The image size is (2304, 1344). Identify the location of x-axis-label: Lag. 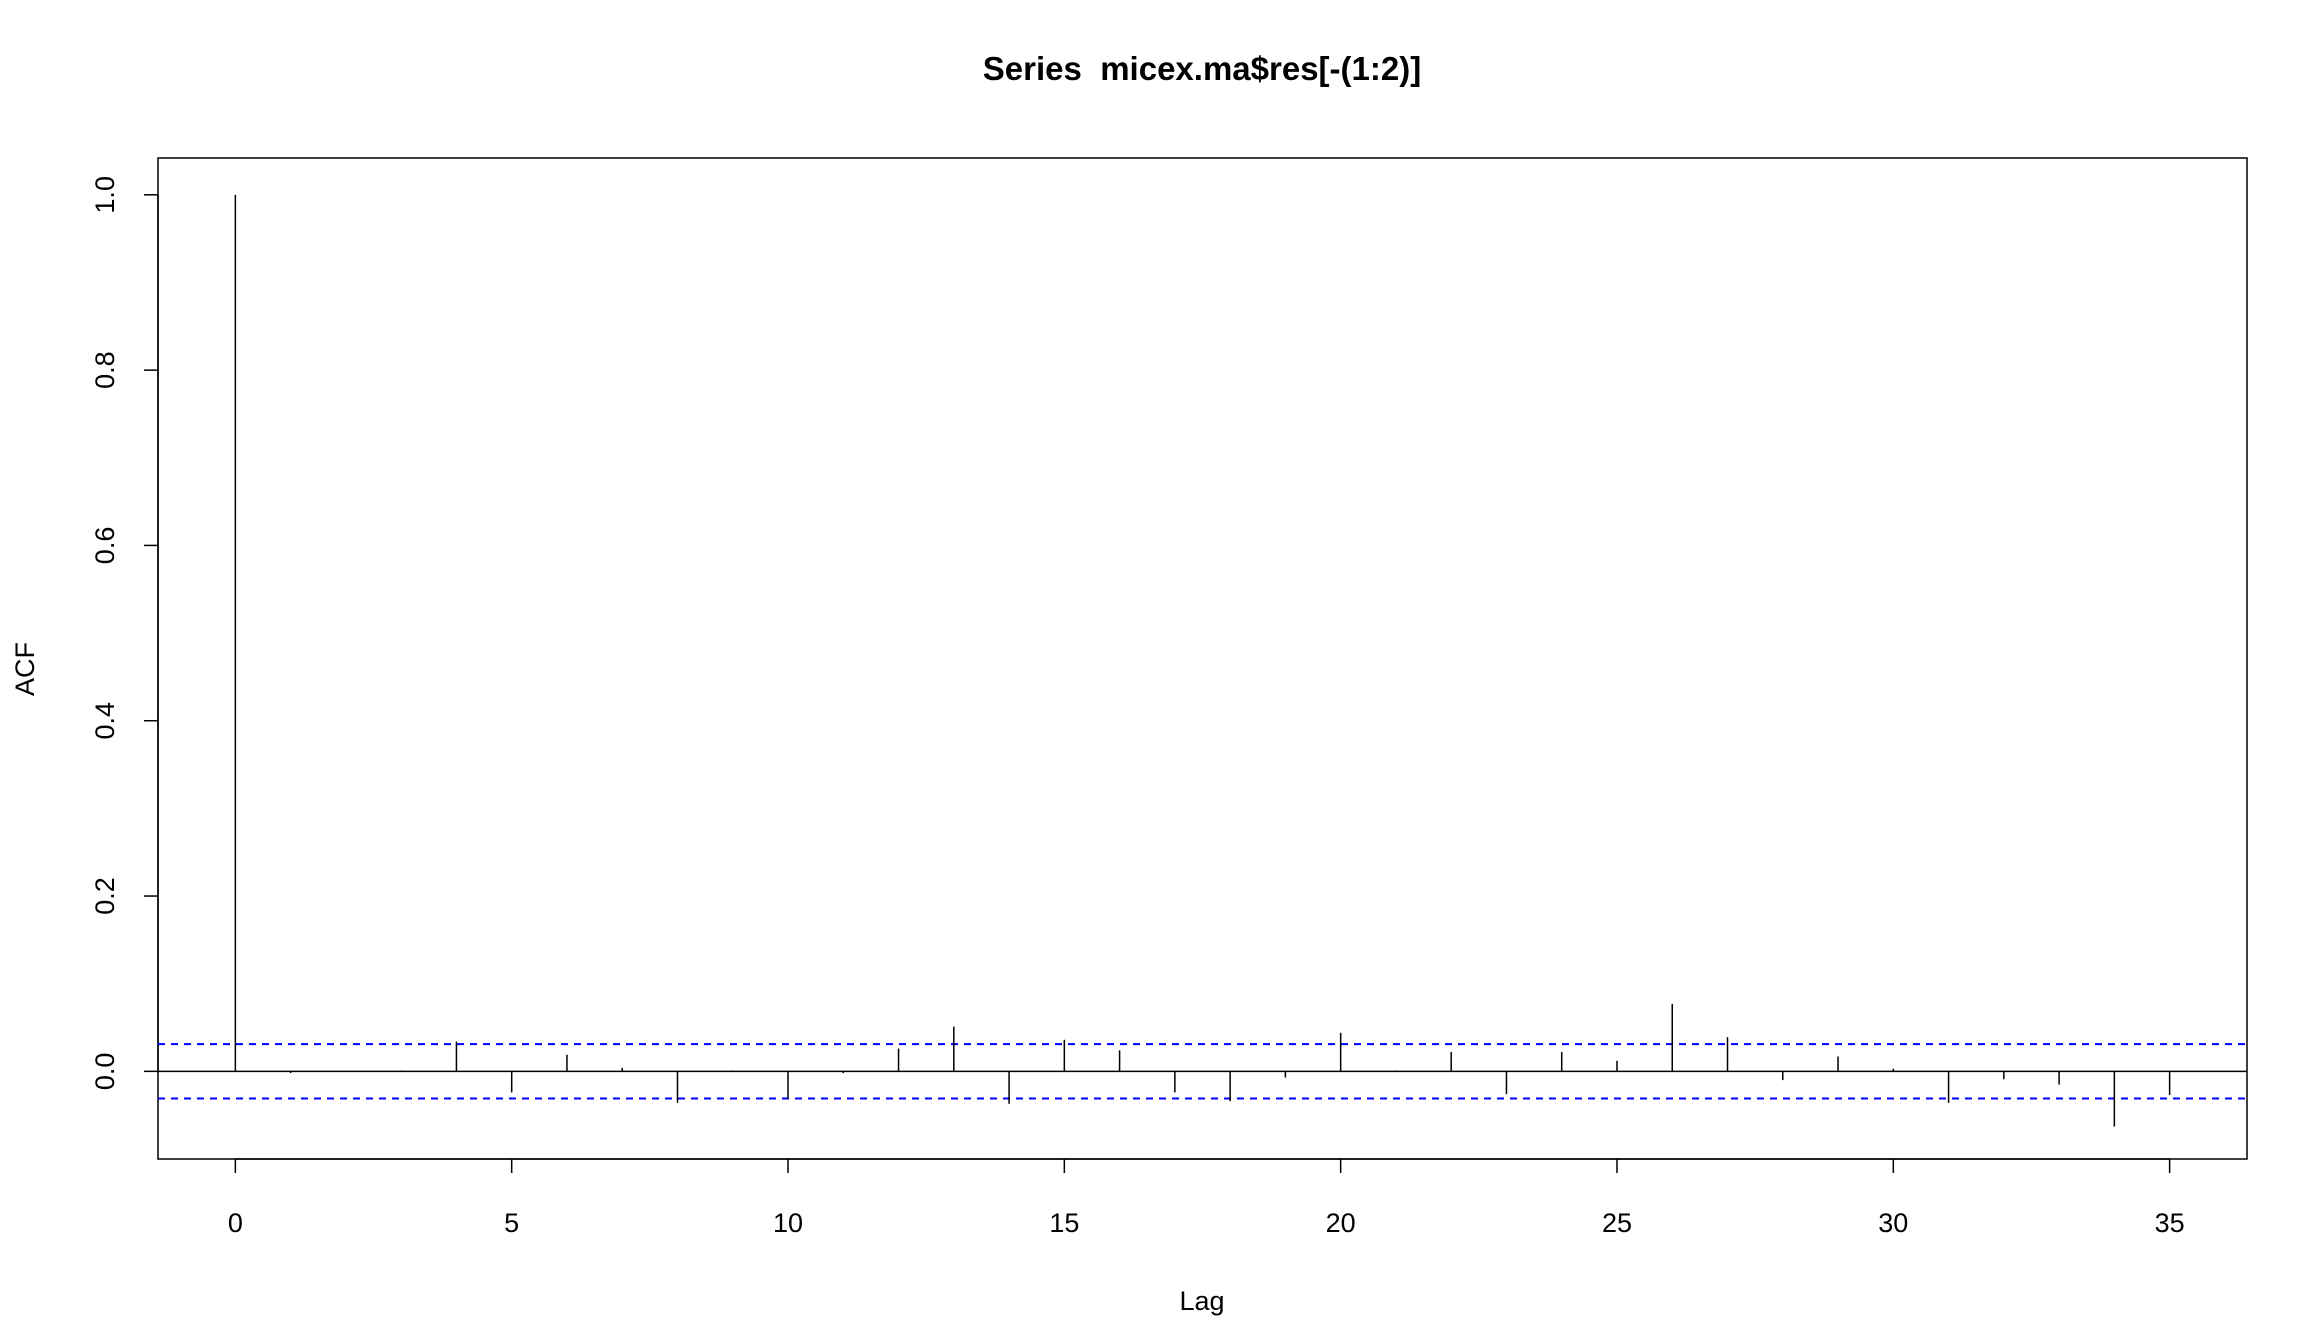
(1201, 1301).